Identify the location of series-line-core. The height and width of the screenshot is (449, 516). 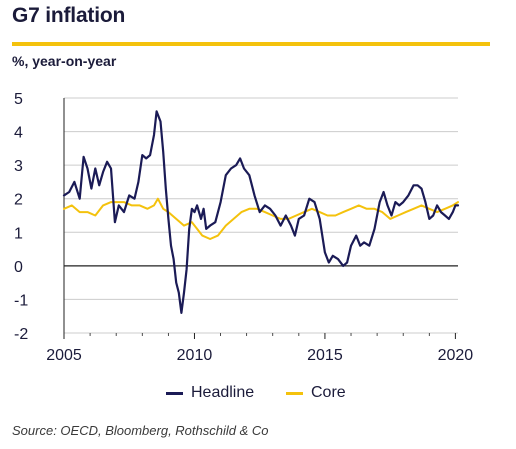
(261, 218).